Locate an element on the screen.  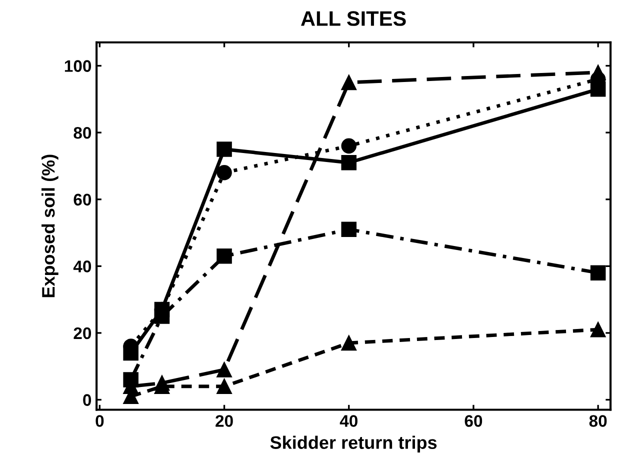
y-tick-label: 80 is located at coordinates (83, 132).